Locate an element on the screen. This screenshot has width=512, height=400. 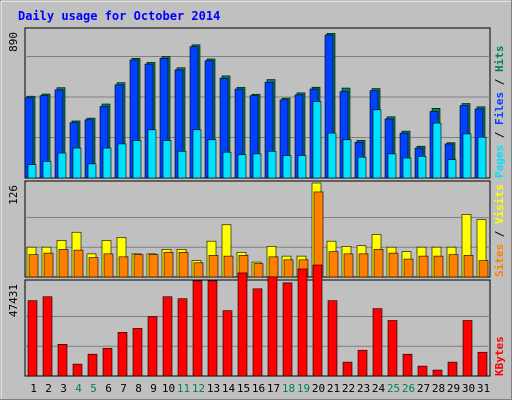
x-tick-label: 27 is located at coordinates (423, 388).